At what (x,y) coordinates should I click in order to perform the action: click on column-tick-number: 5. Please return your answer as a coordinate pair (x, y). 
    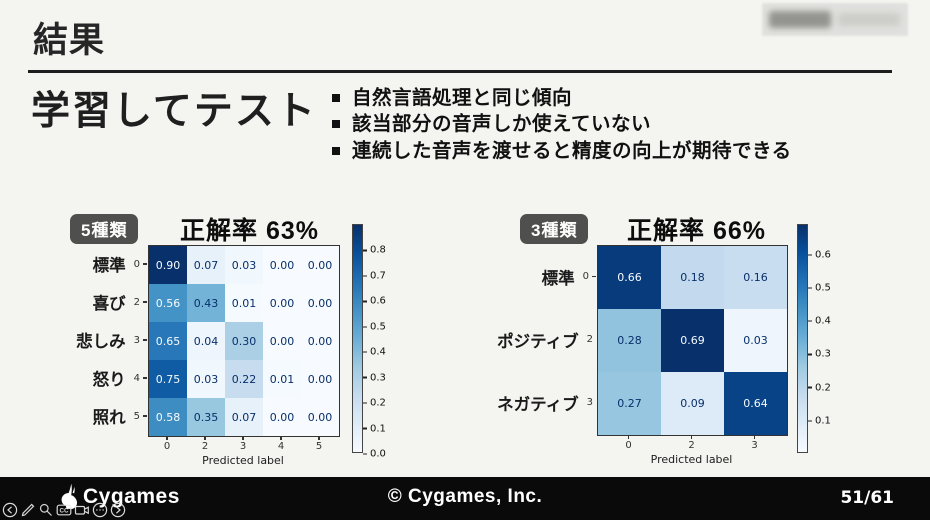
    Looking at the image, I should click on (319, 446).